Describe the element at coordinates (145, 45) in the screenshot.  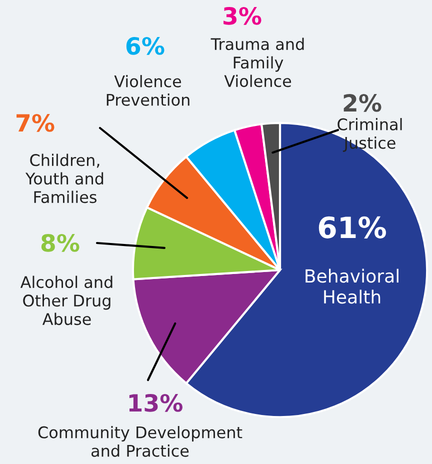
I see `data-label: 6%` at that location.